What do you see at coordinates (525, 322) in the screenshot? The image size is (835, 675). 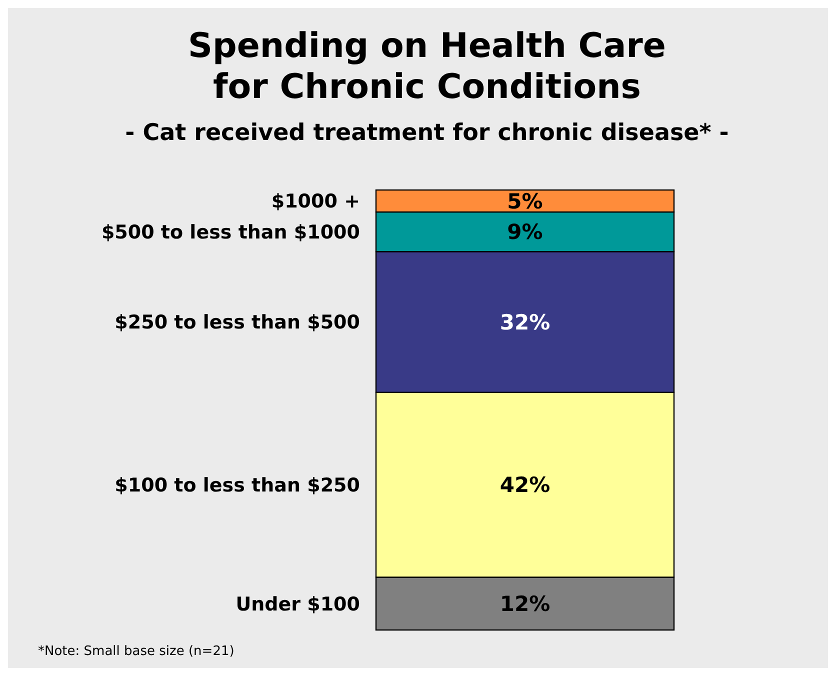 I see `data-label: 32%` at bounding box center [525, 322].